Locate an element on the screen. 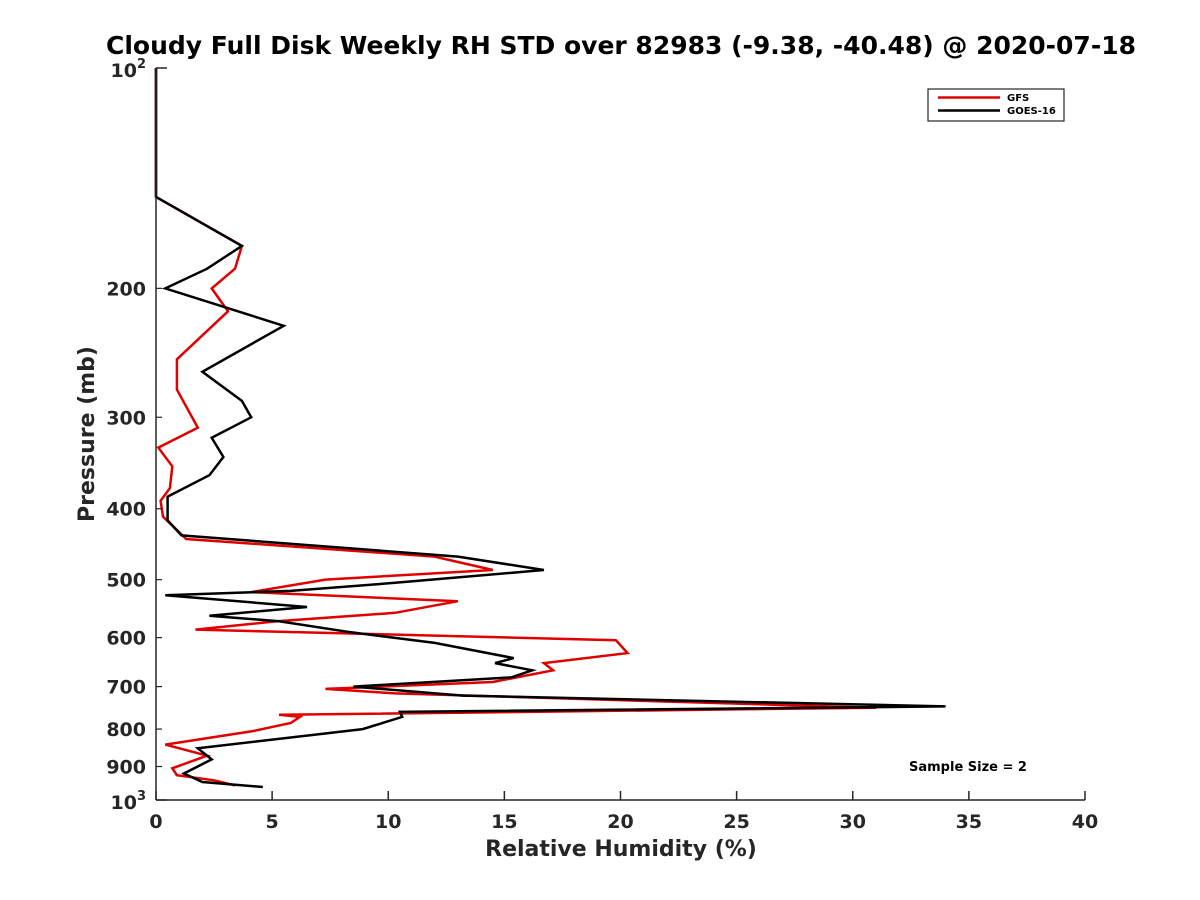 This screenshot has height=900, width=1200. legend-box is located at coordinates (996, 105).